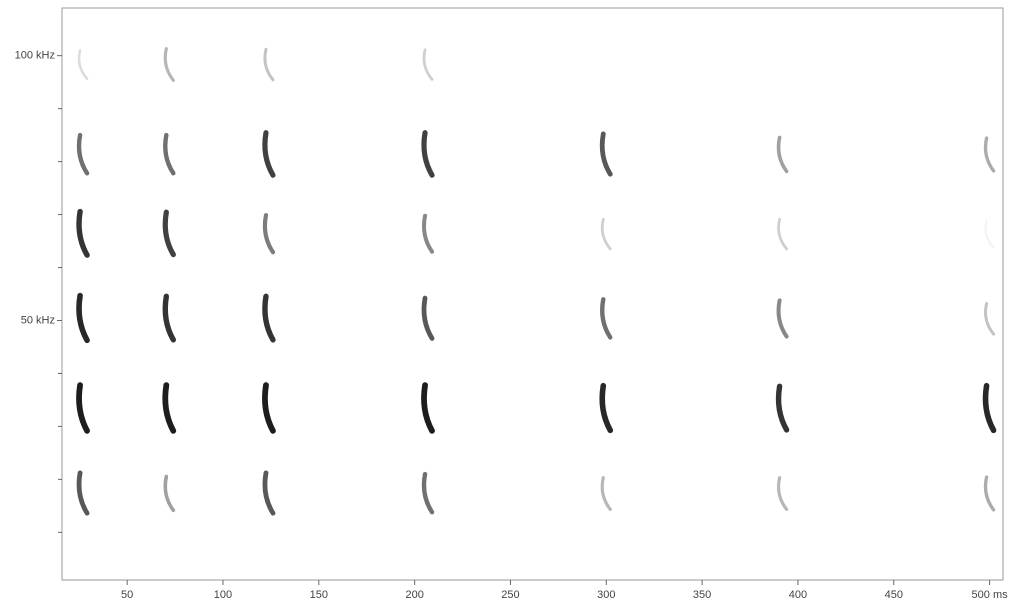 This screenshot has width=1019, height=603. I want to click on x-tick-label: 100, so click(223, 595).